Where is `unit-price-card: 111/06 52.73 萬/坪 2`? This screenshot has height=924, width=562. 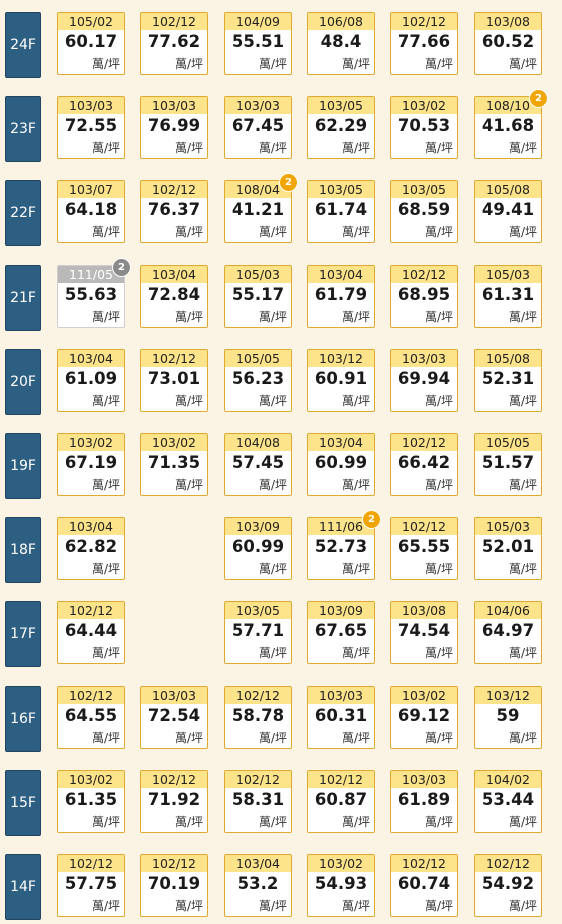 unit-price-card: 111/06 52.73 萬/坪 2 is located at coordinates (343, 545).